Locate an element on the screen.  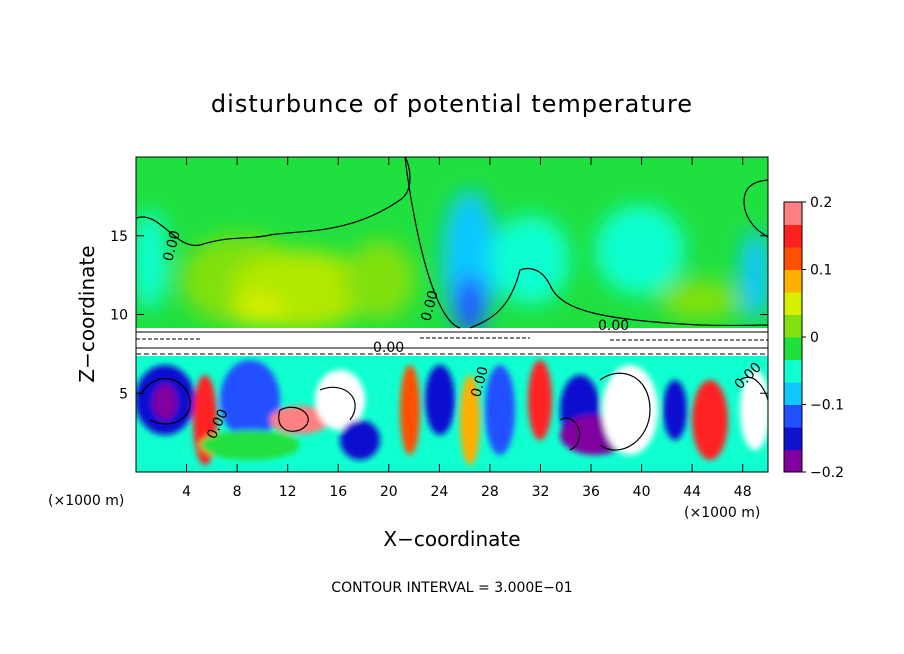
x-tick-label: 20 is located at coordinates (389, 492).